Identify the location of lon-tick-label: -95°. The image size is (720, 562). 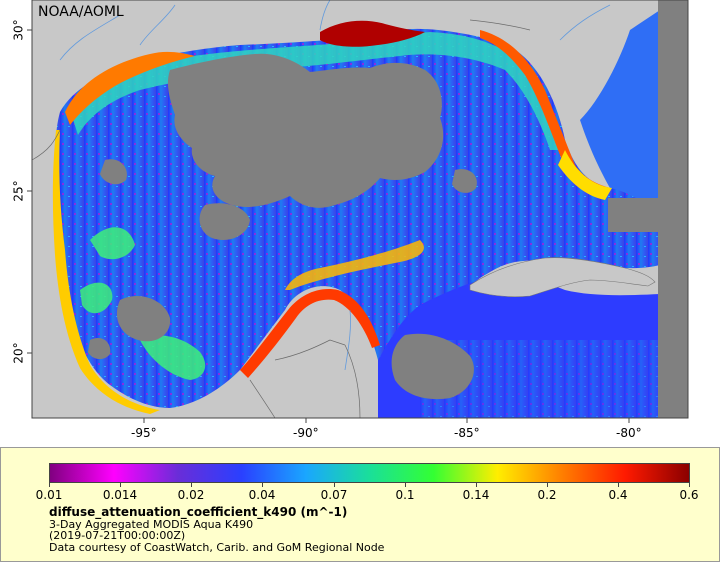
(144, 433).